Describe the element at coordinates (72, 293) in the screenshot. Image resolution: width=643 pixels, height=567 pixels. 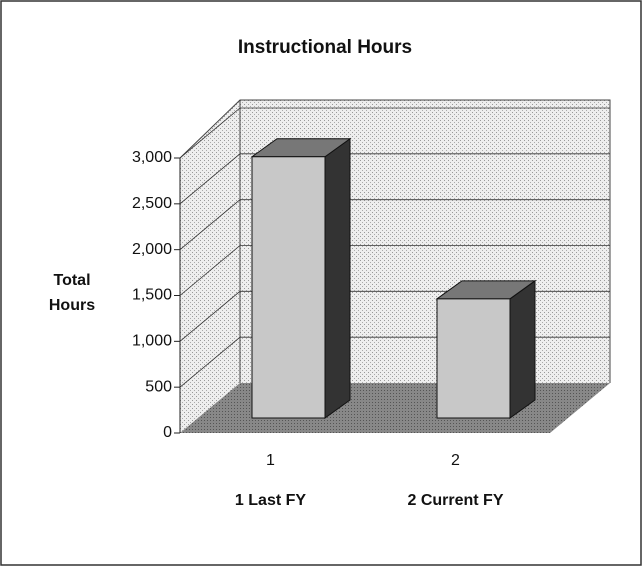
I see `y-axis-label: Total Hours` at that location.